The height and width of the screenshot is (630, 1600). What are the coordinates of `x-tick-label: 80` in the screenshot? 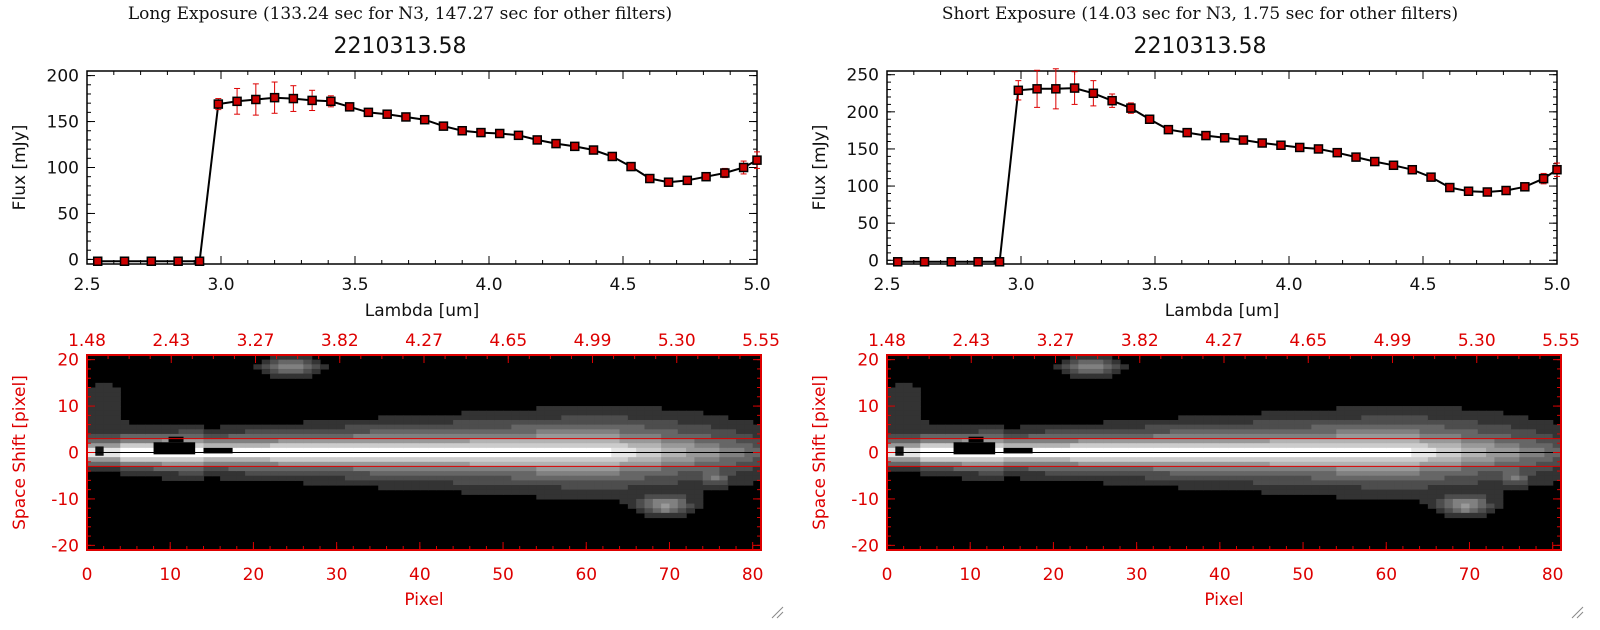 It's located at (1553, 575).